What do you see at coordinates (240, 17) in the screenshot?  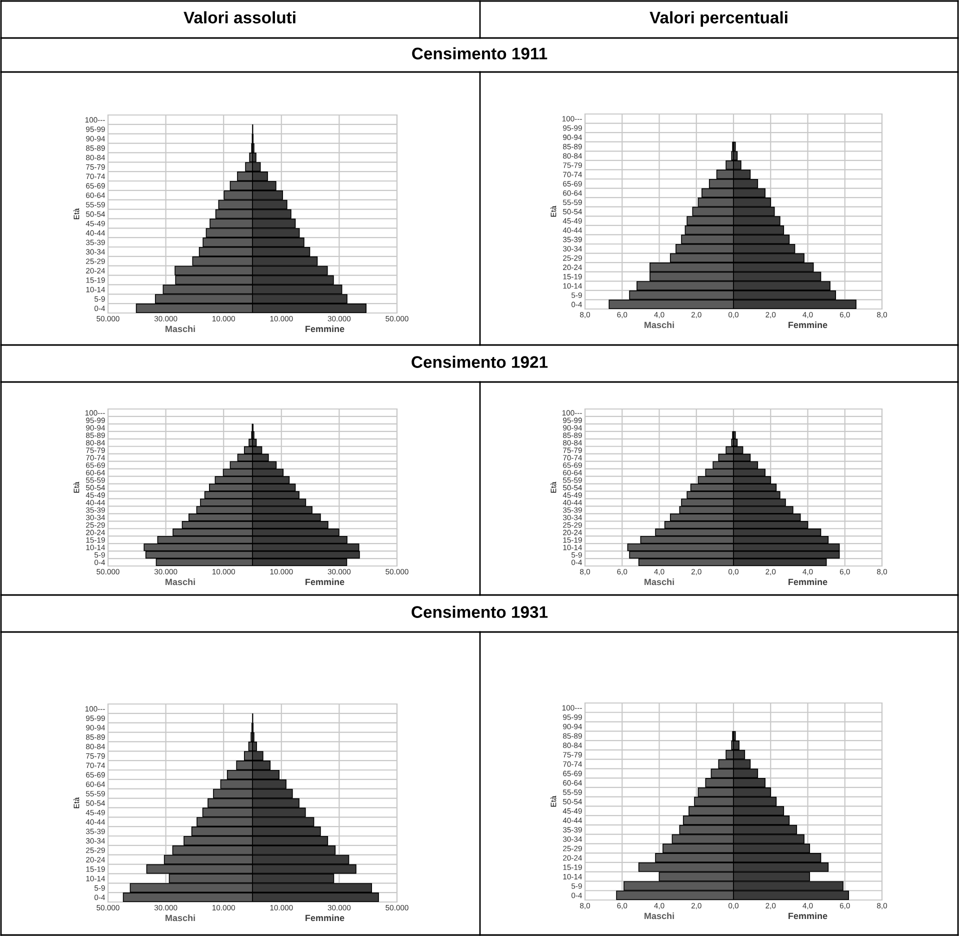 I see `chart-subtitle: Valori assoluti` at bounding box center [240, 17].